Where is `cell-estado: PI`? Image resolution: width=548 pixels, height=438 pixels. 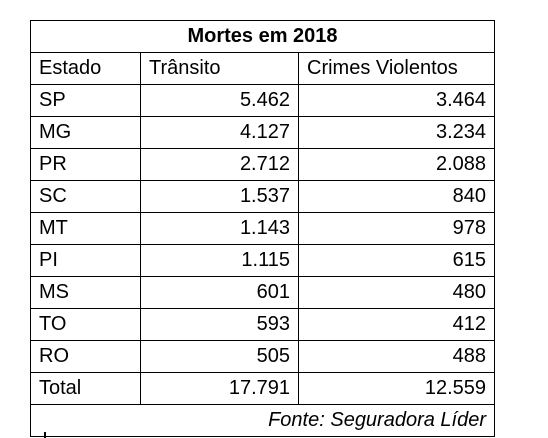
cell-estado: PI is located at coordinates (85, 260).